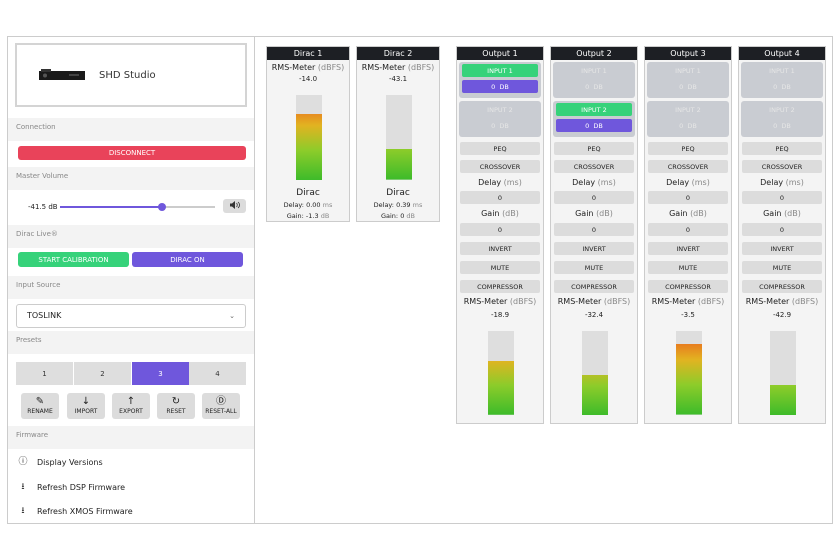 The height and width of the screenshot is (560, 840). What do you see at coordinates (71, 487) in the screenshot?
I see `refresh-dsp-firmware-link: ⭳ Refresh DSP Firmware` at bounding box center [71, 487].